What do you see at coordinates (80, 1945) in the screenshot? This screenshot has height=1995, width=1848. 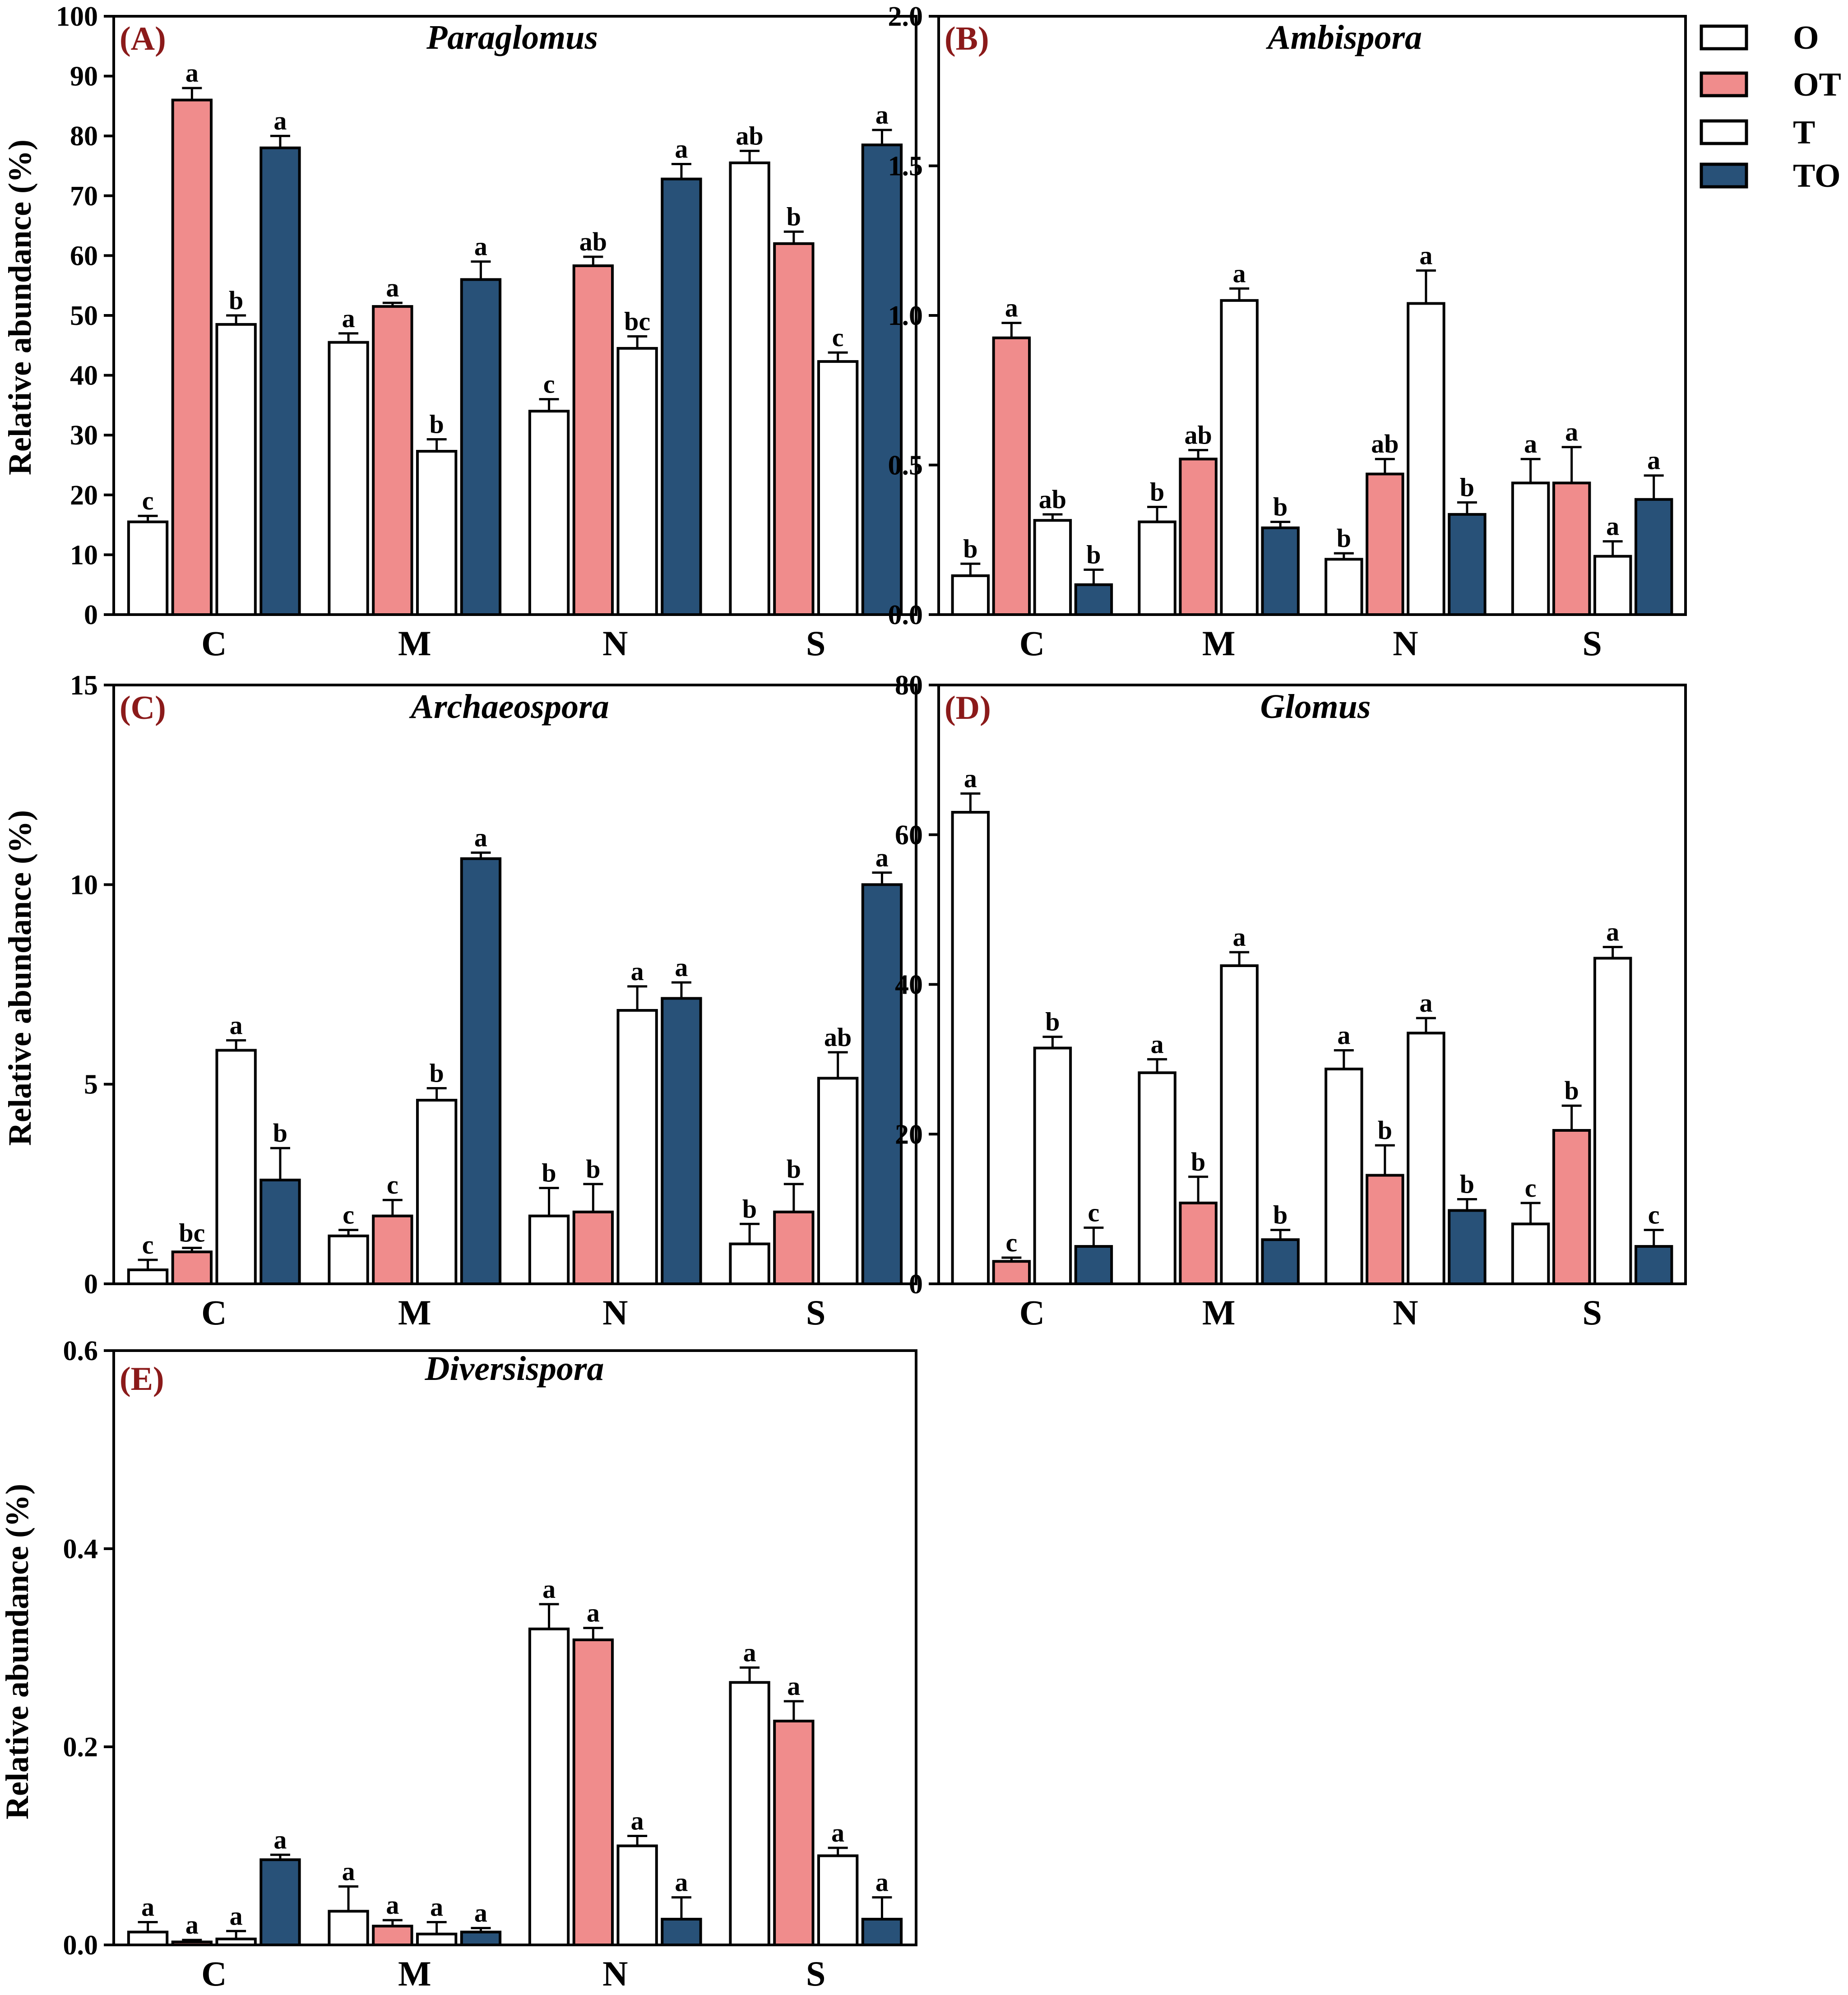 I see `y-tick-label: 0.0` at bounding box center [80, 1945].